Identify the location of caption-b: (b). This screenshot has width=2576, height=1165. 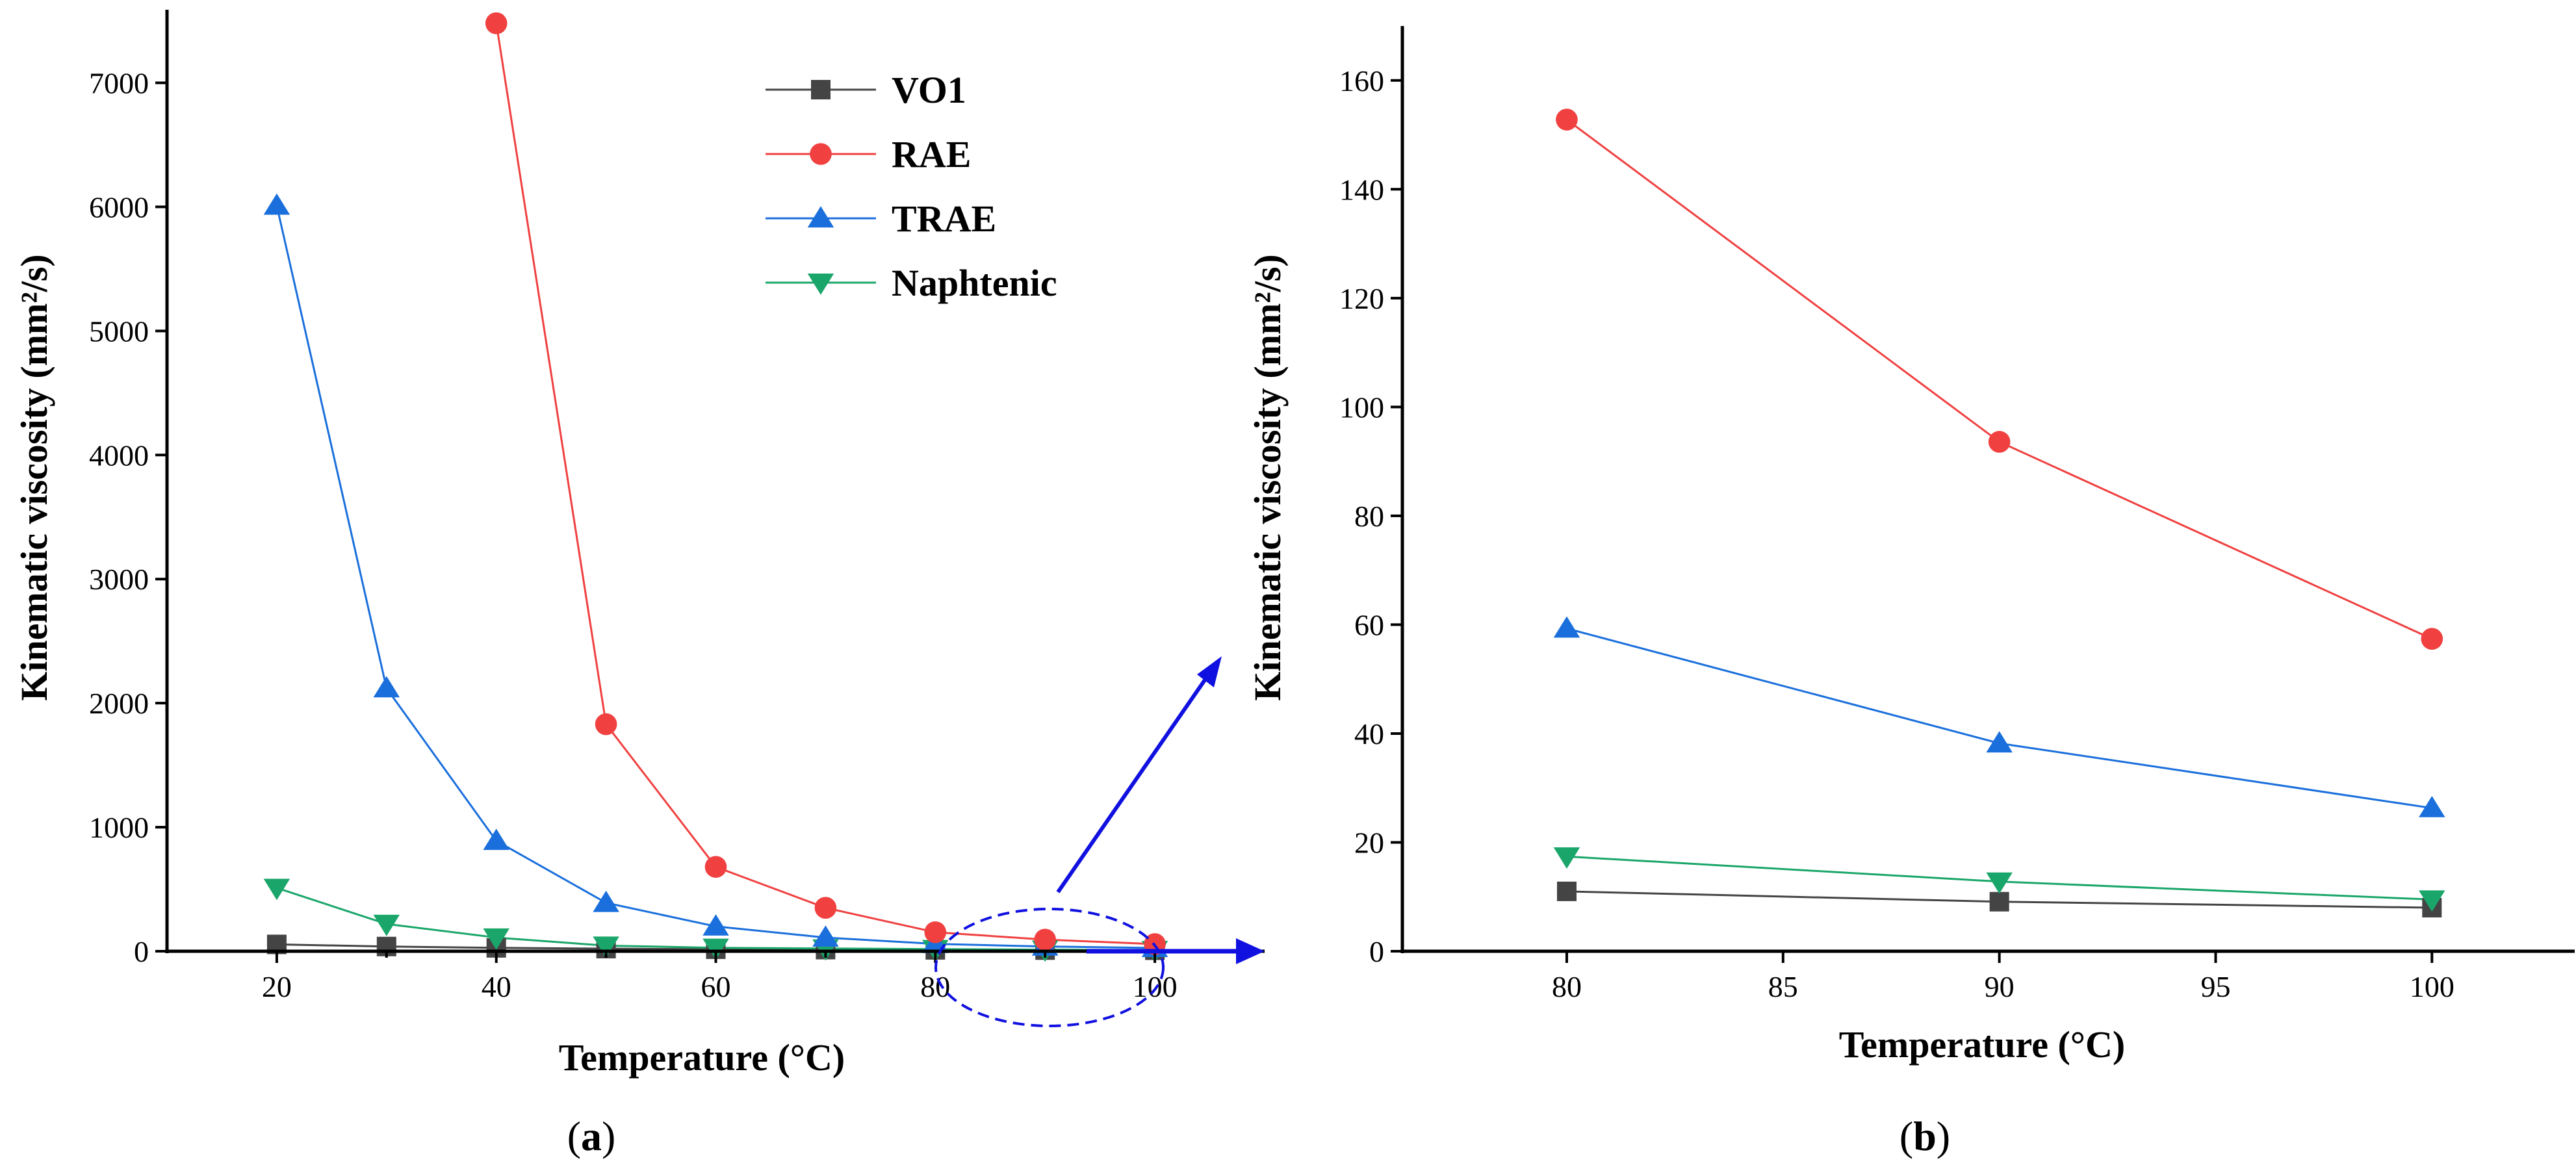
(1925, 1136).